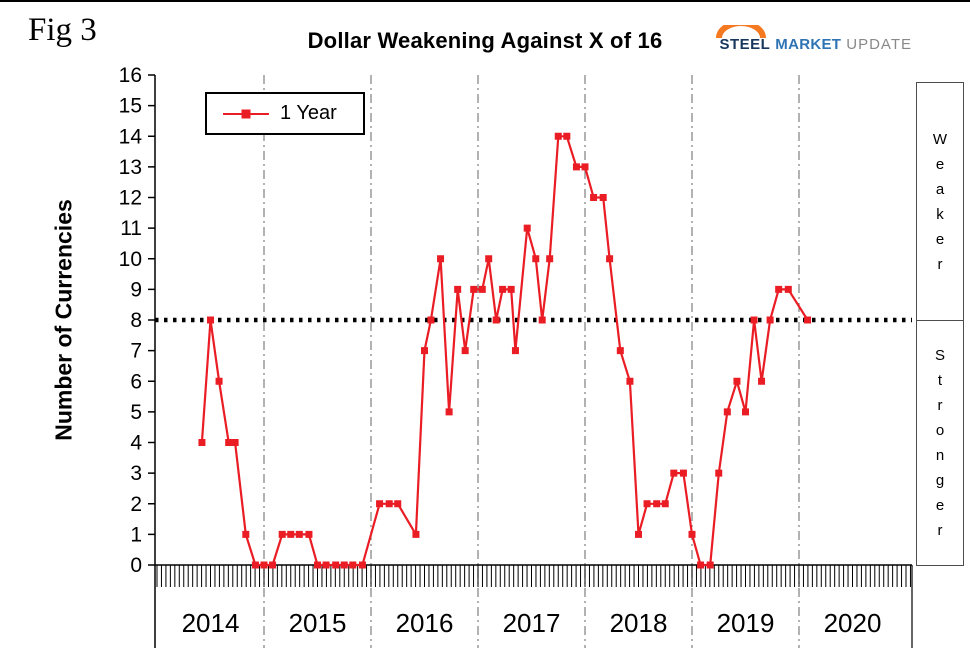 Image resolution: width=970 pixels, height=664 pixels. I want to click on svg-text: 2017, so click(532, 623).